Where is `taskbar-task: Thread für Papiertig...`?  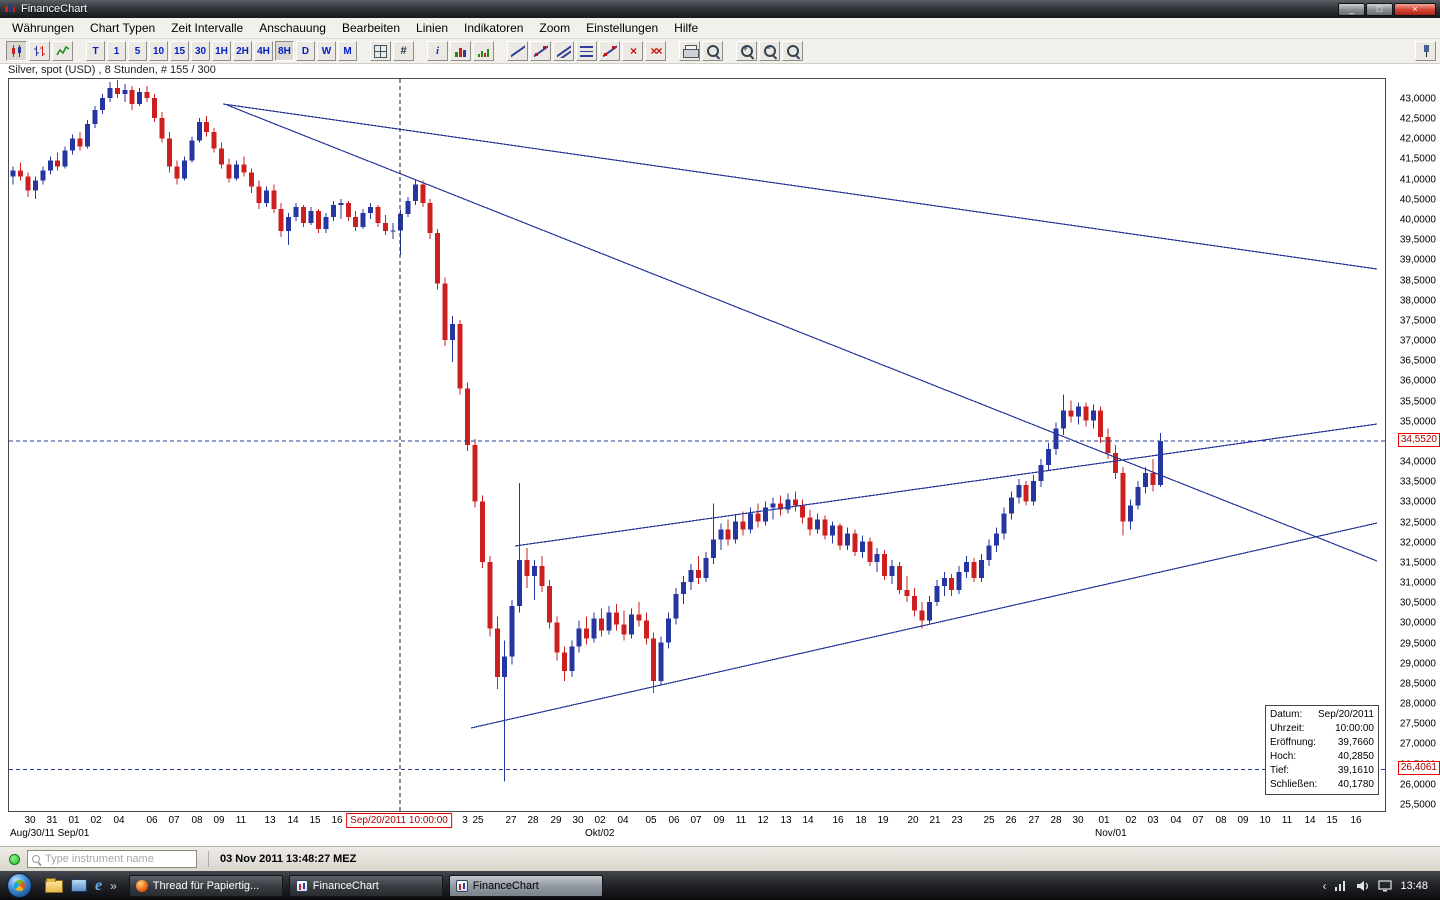 taskbar-task: Thread für Papiertig... is located at coordinates (205, 885).